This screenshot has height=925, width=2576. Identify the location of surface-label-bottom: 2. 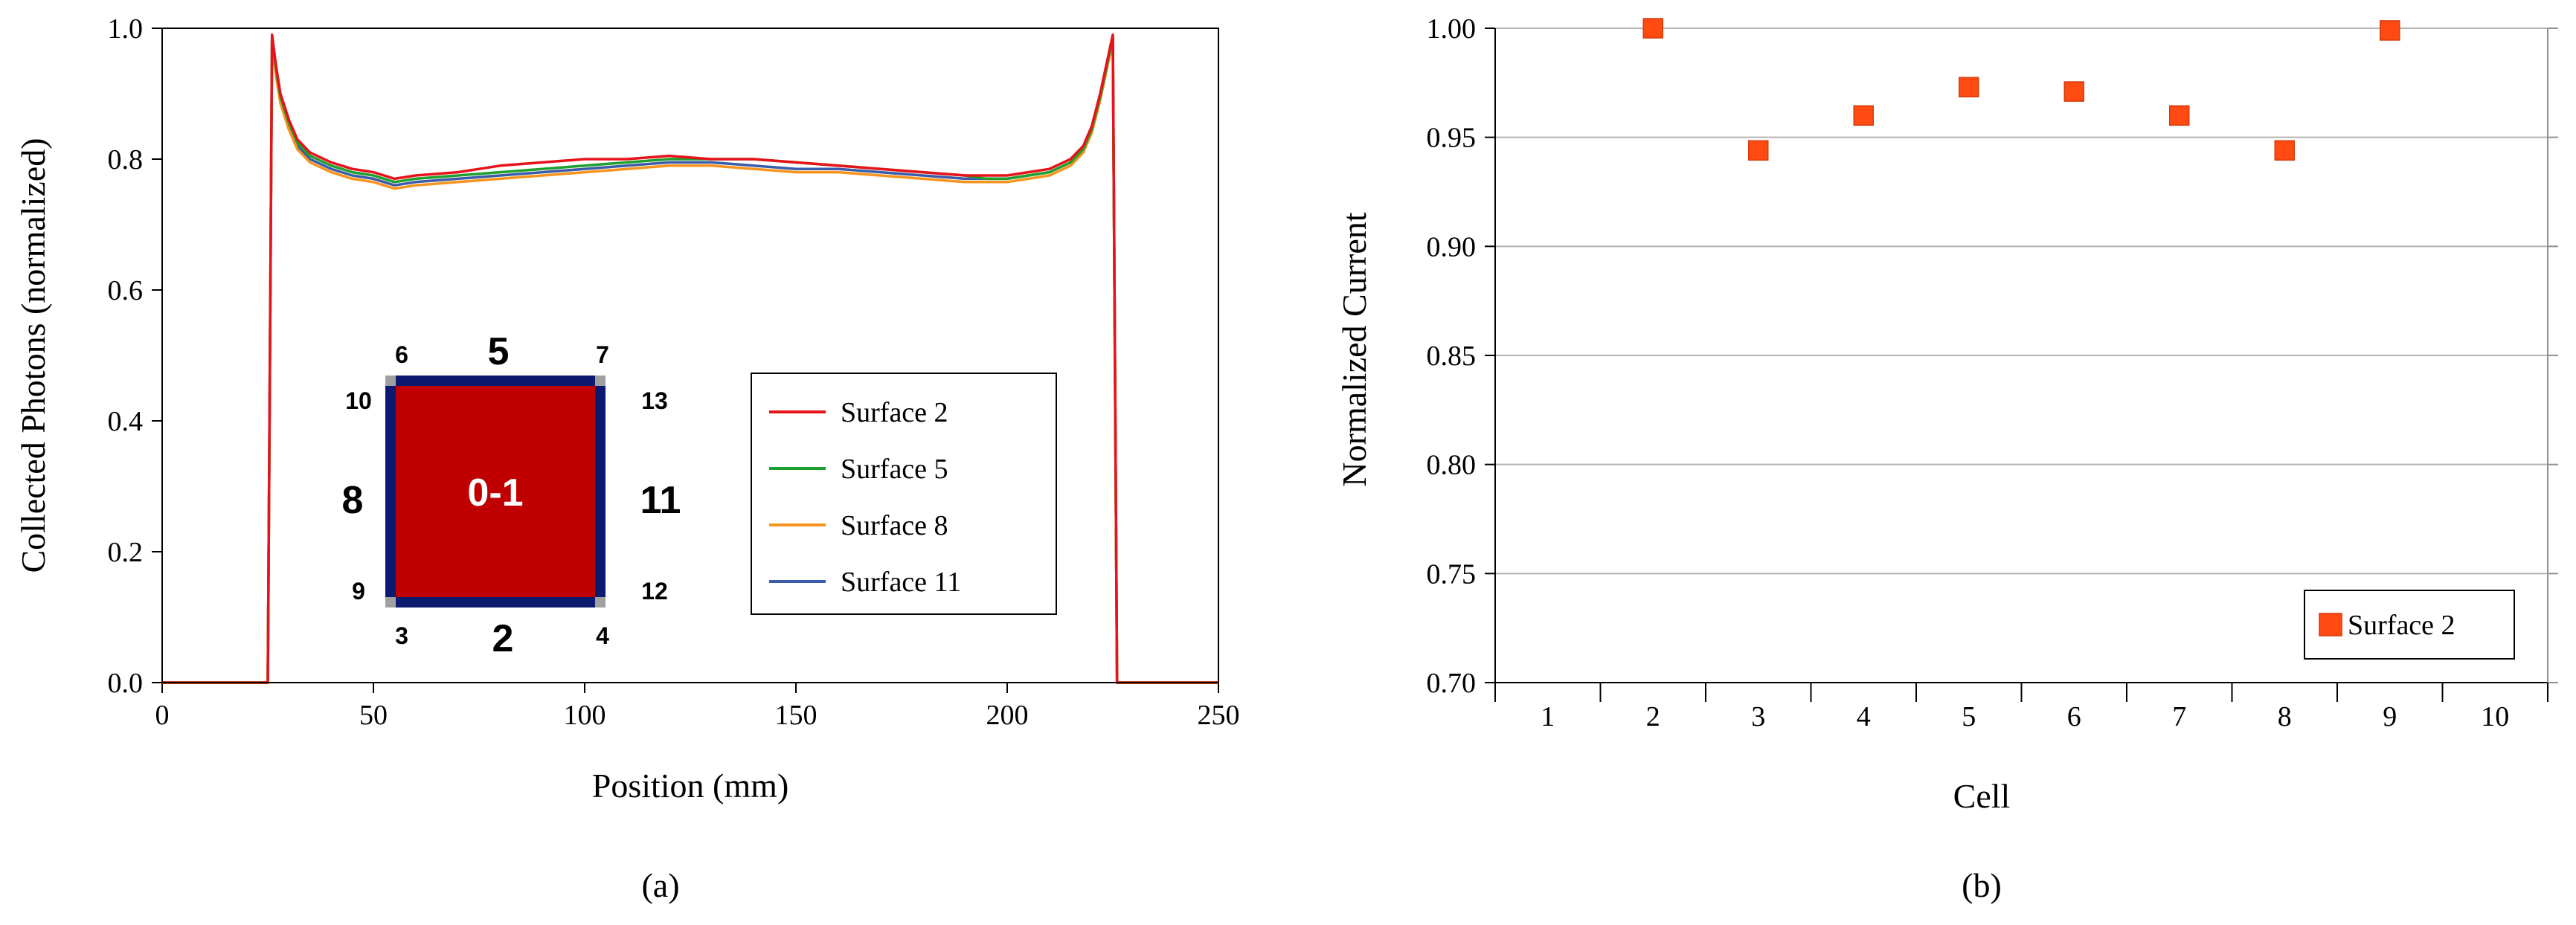
(503, 638).